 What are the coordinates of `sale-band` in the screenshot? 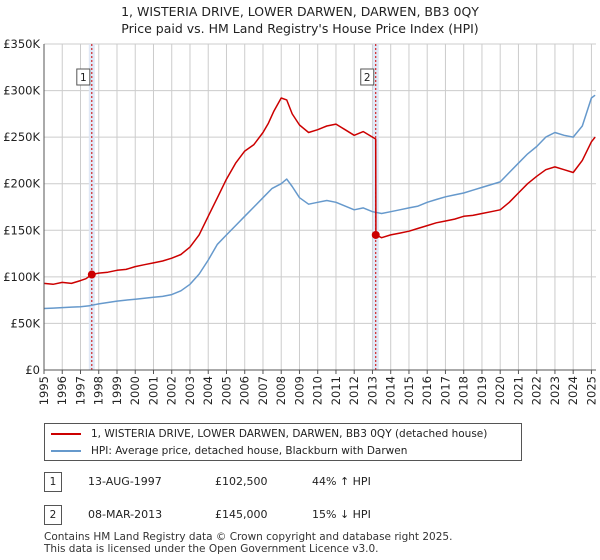 It's located at (91, 207).